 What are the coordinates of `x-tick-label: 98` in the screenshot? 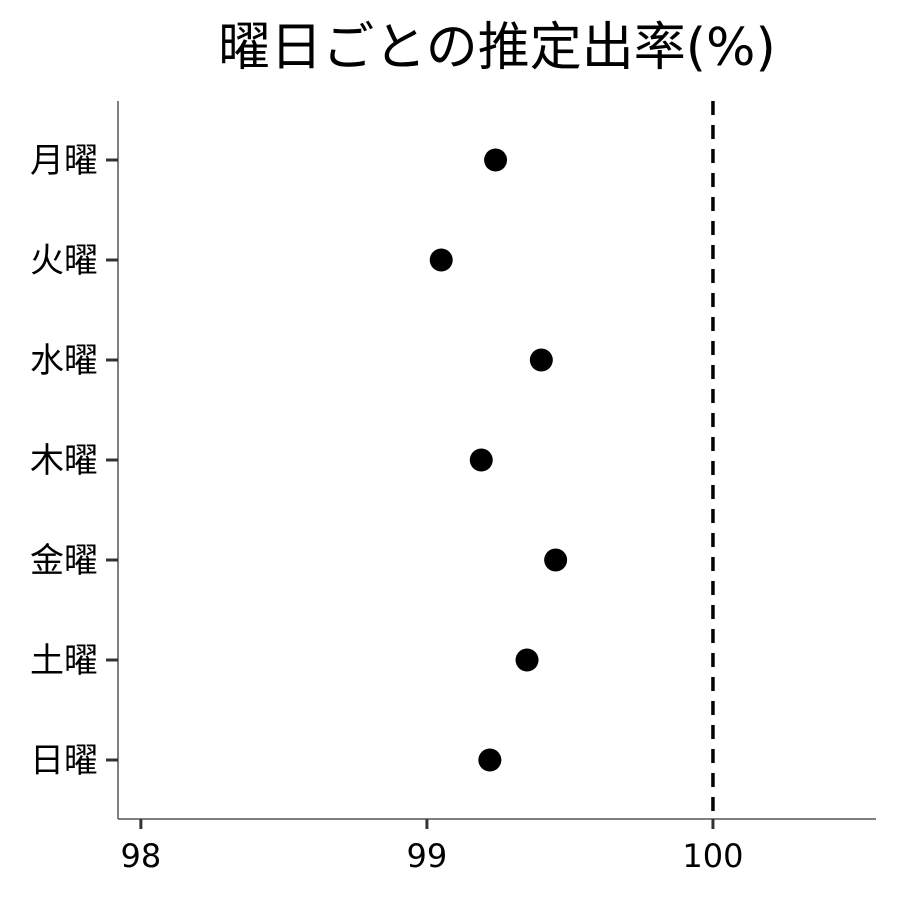 It's located at (141, 856).